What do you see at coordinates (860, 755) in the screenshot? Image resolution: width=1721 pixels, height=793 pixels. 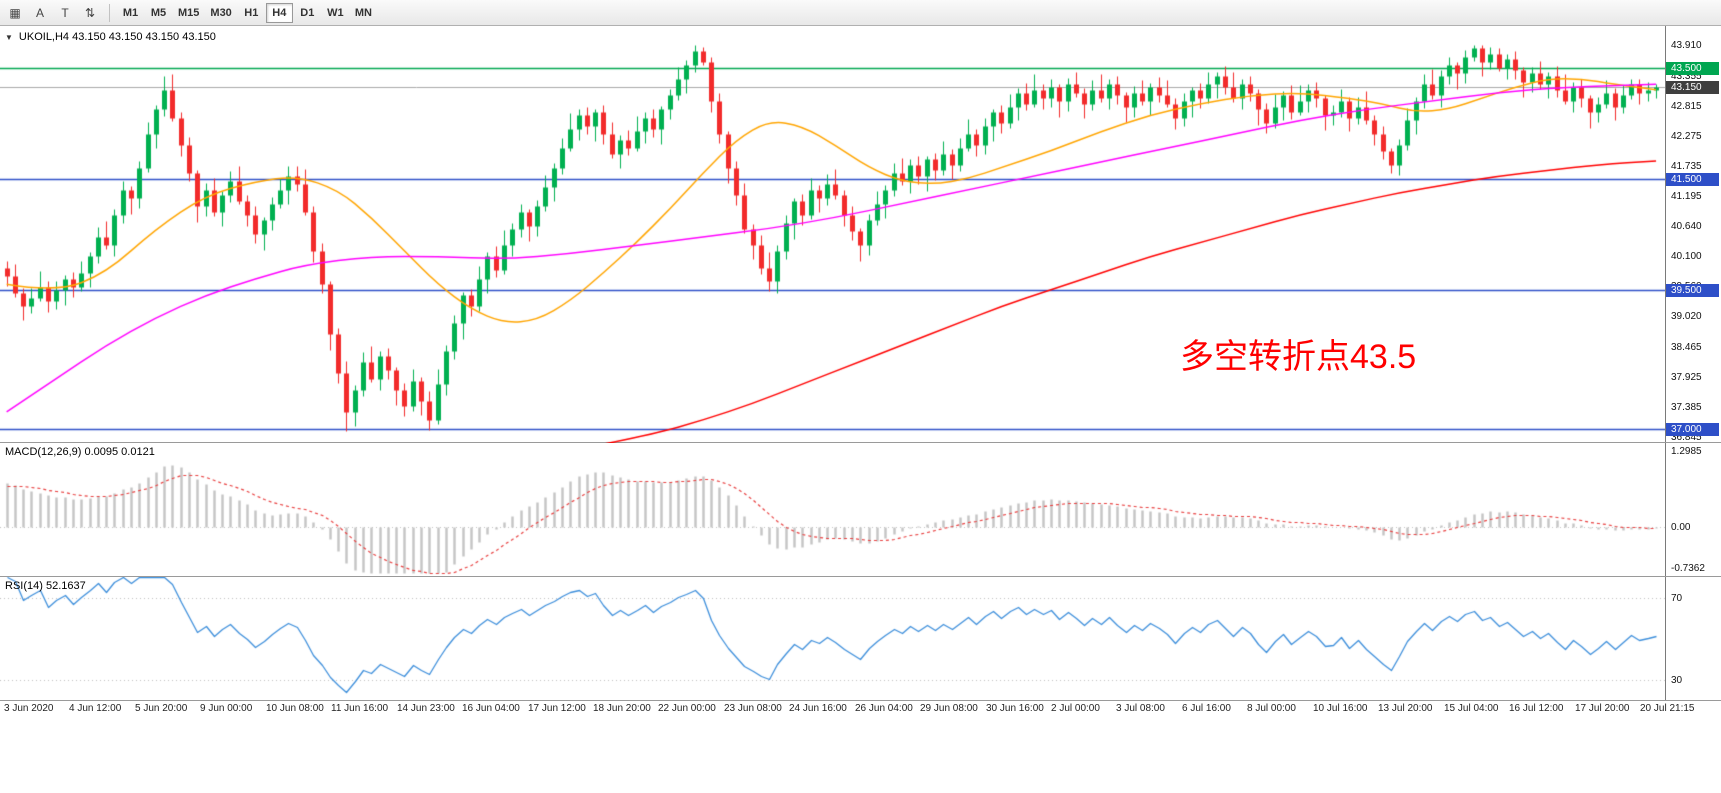 I see `bottom-empty-area` at bounding box center [860, 755].